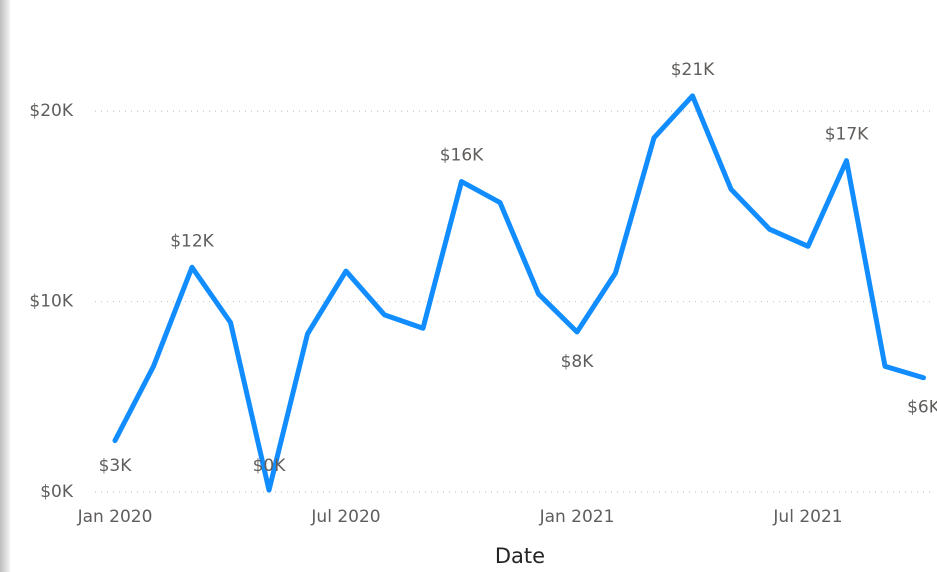 The width and height of the screenshot is (937, 572). Describe the element at coordinates (116, 466) in the screenshot. I see `data-label: $3K` at that location.